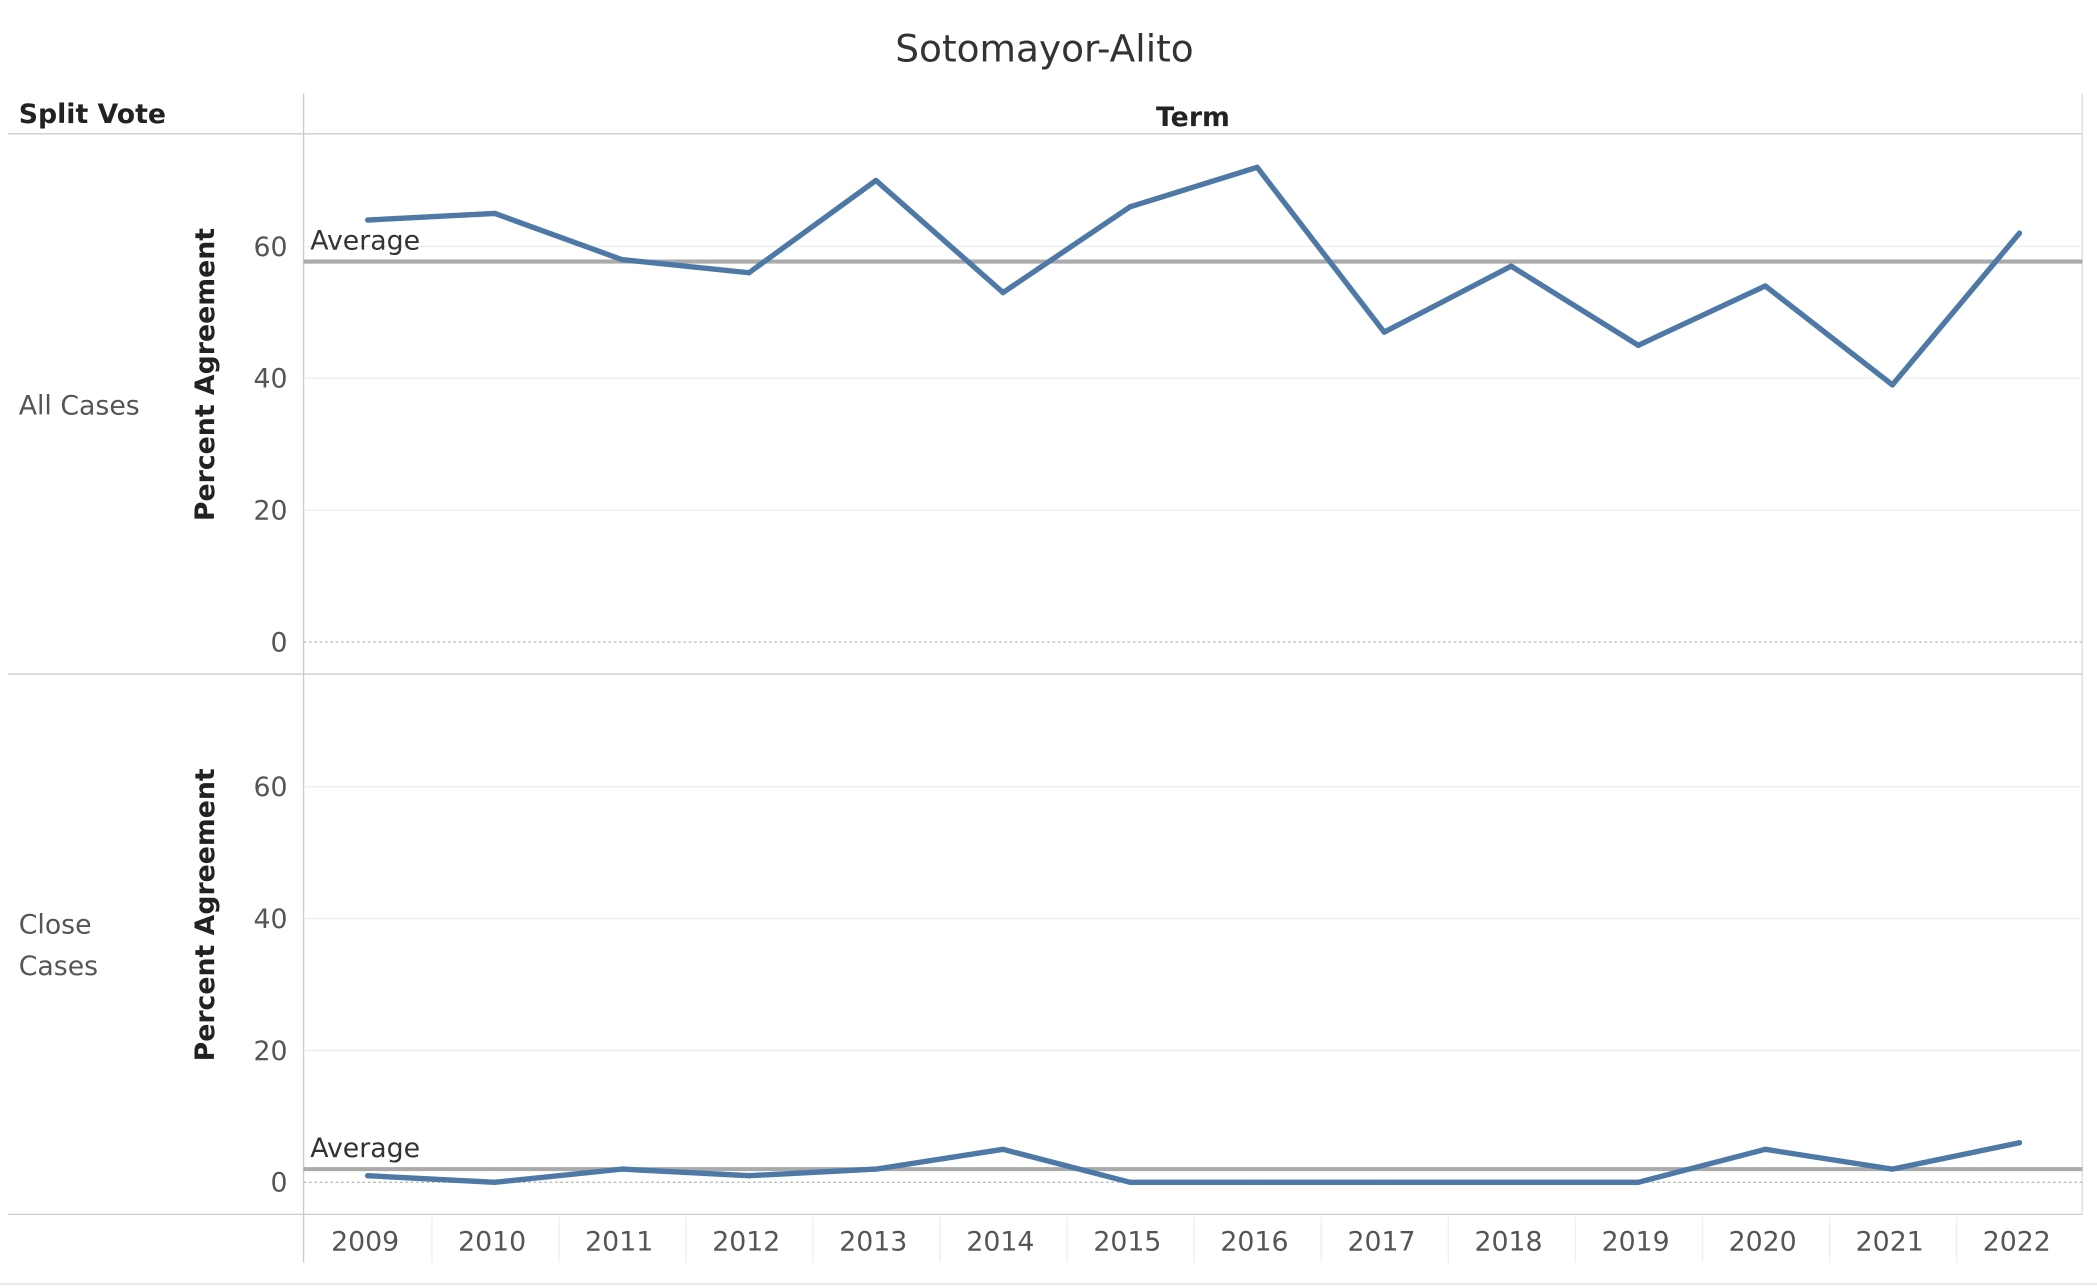 This screenshot has height=1288, width=2097. What do you see at coordinates (1890, 1241) in the screenshot?
I see `x-tick-label: 2021` at bounding box center [1890, 1241].